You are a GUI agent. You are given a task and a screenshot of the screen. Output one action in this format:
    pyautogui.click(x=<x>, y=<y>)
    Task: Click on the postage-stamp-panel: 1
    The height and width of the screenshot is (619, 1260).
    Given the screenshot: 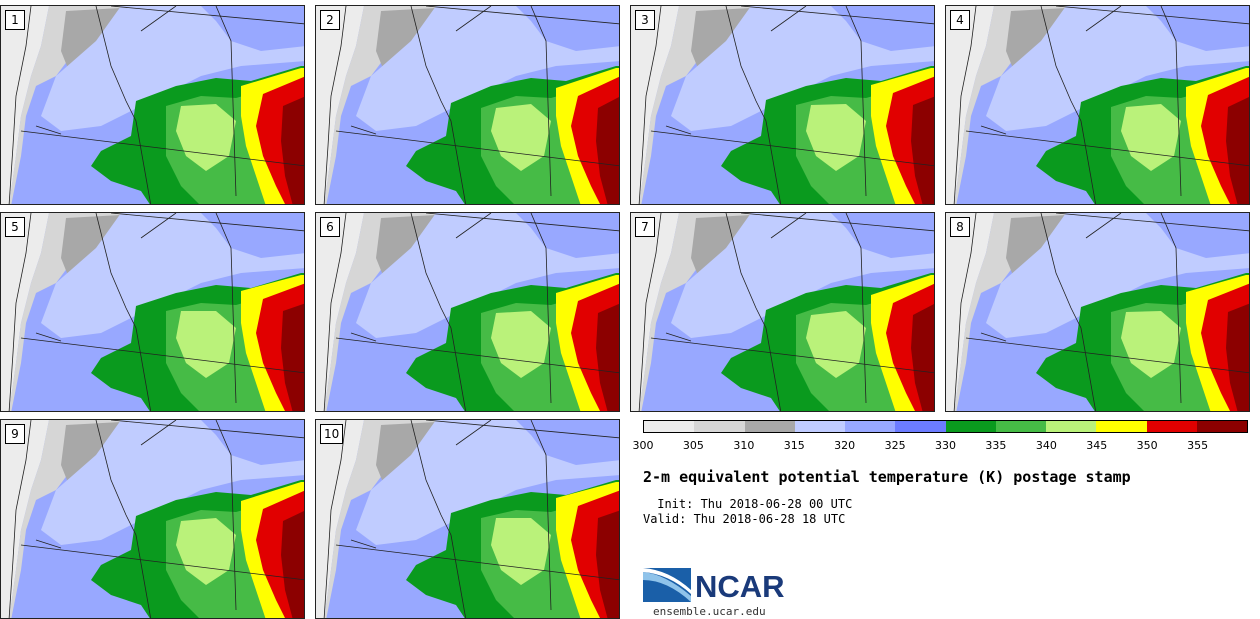 What is the action you would take?
    pyautogui.click(x=152, y=105)
    